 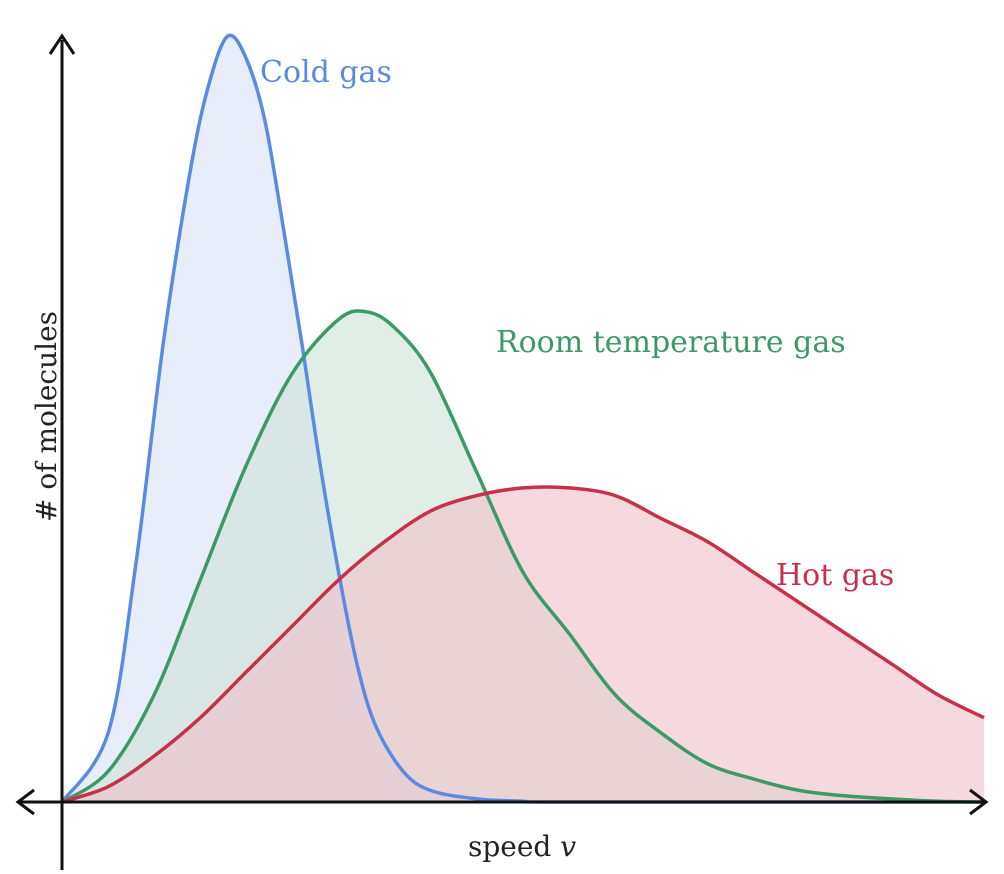 I want to click on y-axis-label: # of molecules, so click(x=46, y=416).